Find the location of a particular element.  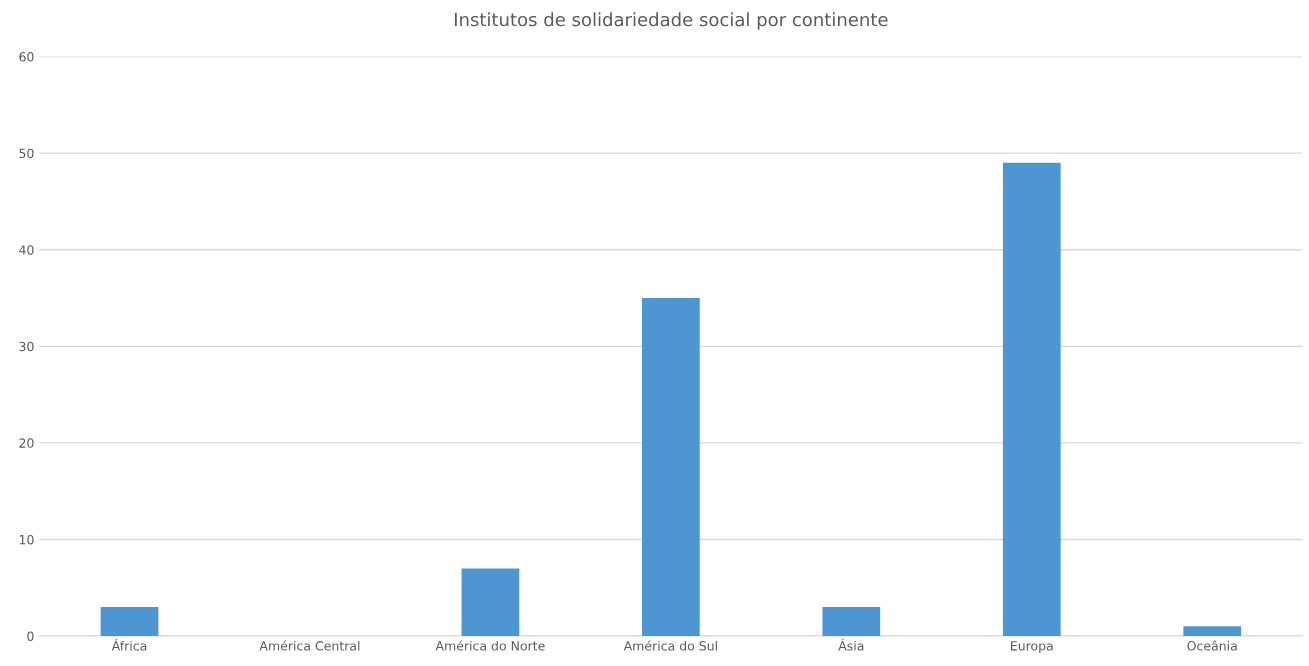

y-tick-label: 60 is located at coordinates (26, 57).